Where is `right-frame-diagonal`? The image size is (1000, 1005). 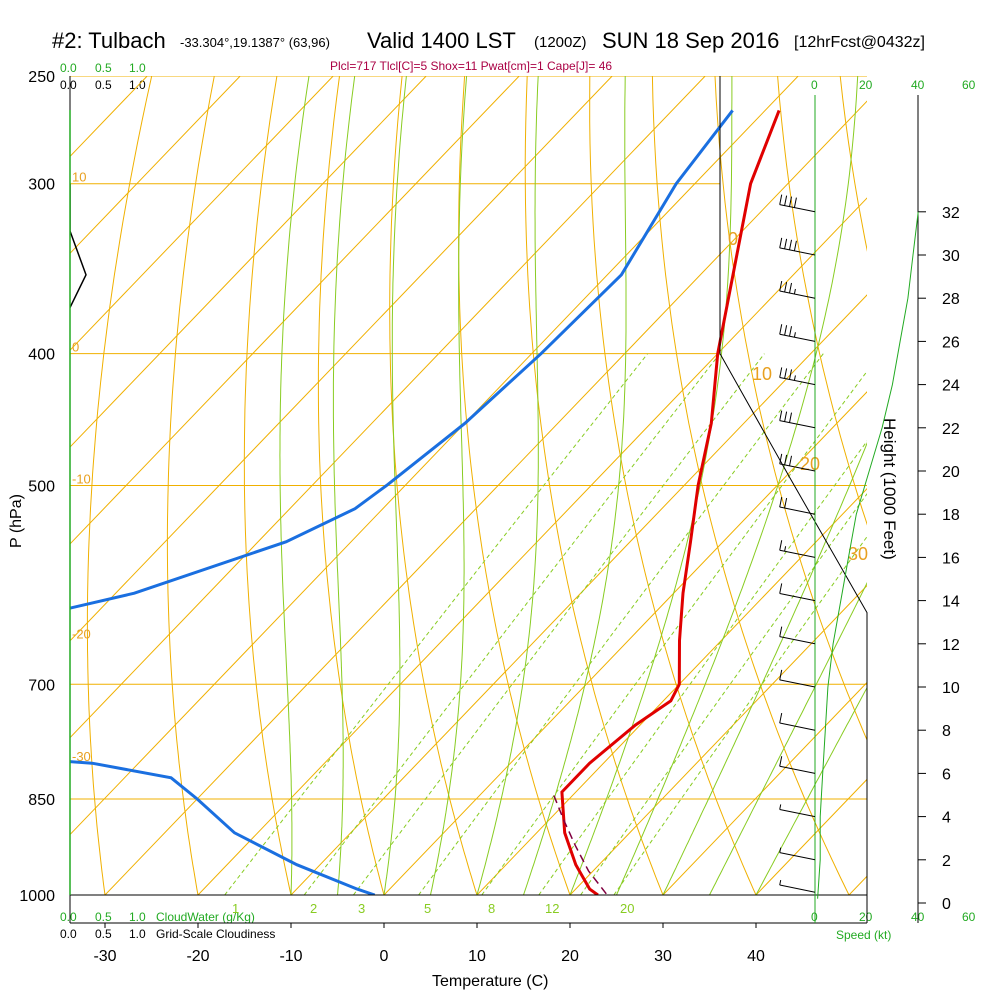 right-frame-diagonal is located at coordinates (793, 638).